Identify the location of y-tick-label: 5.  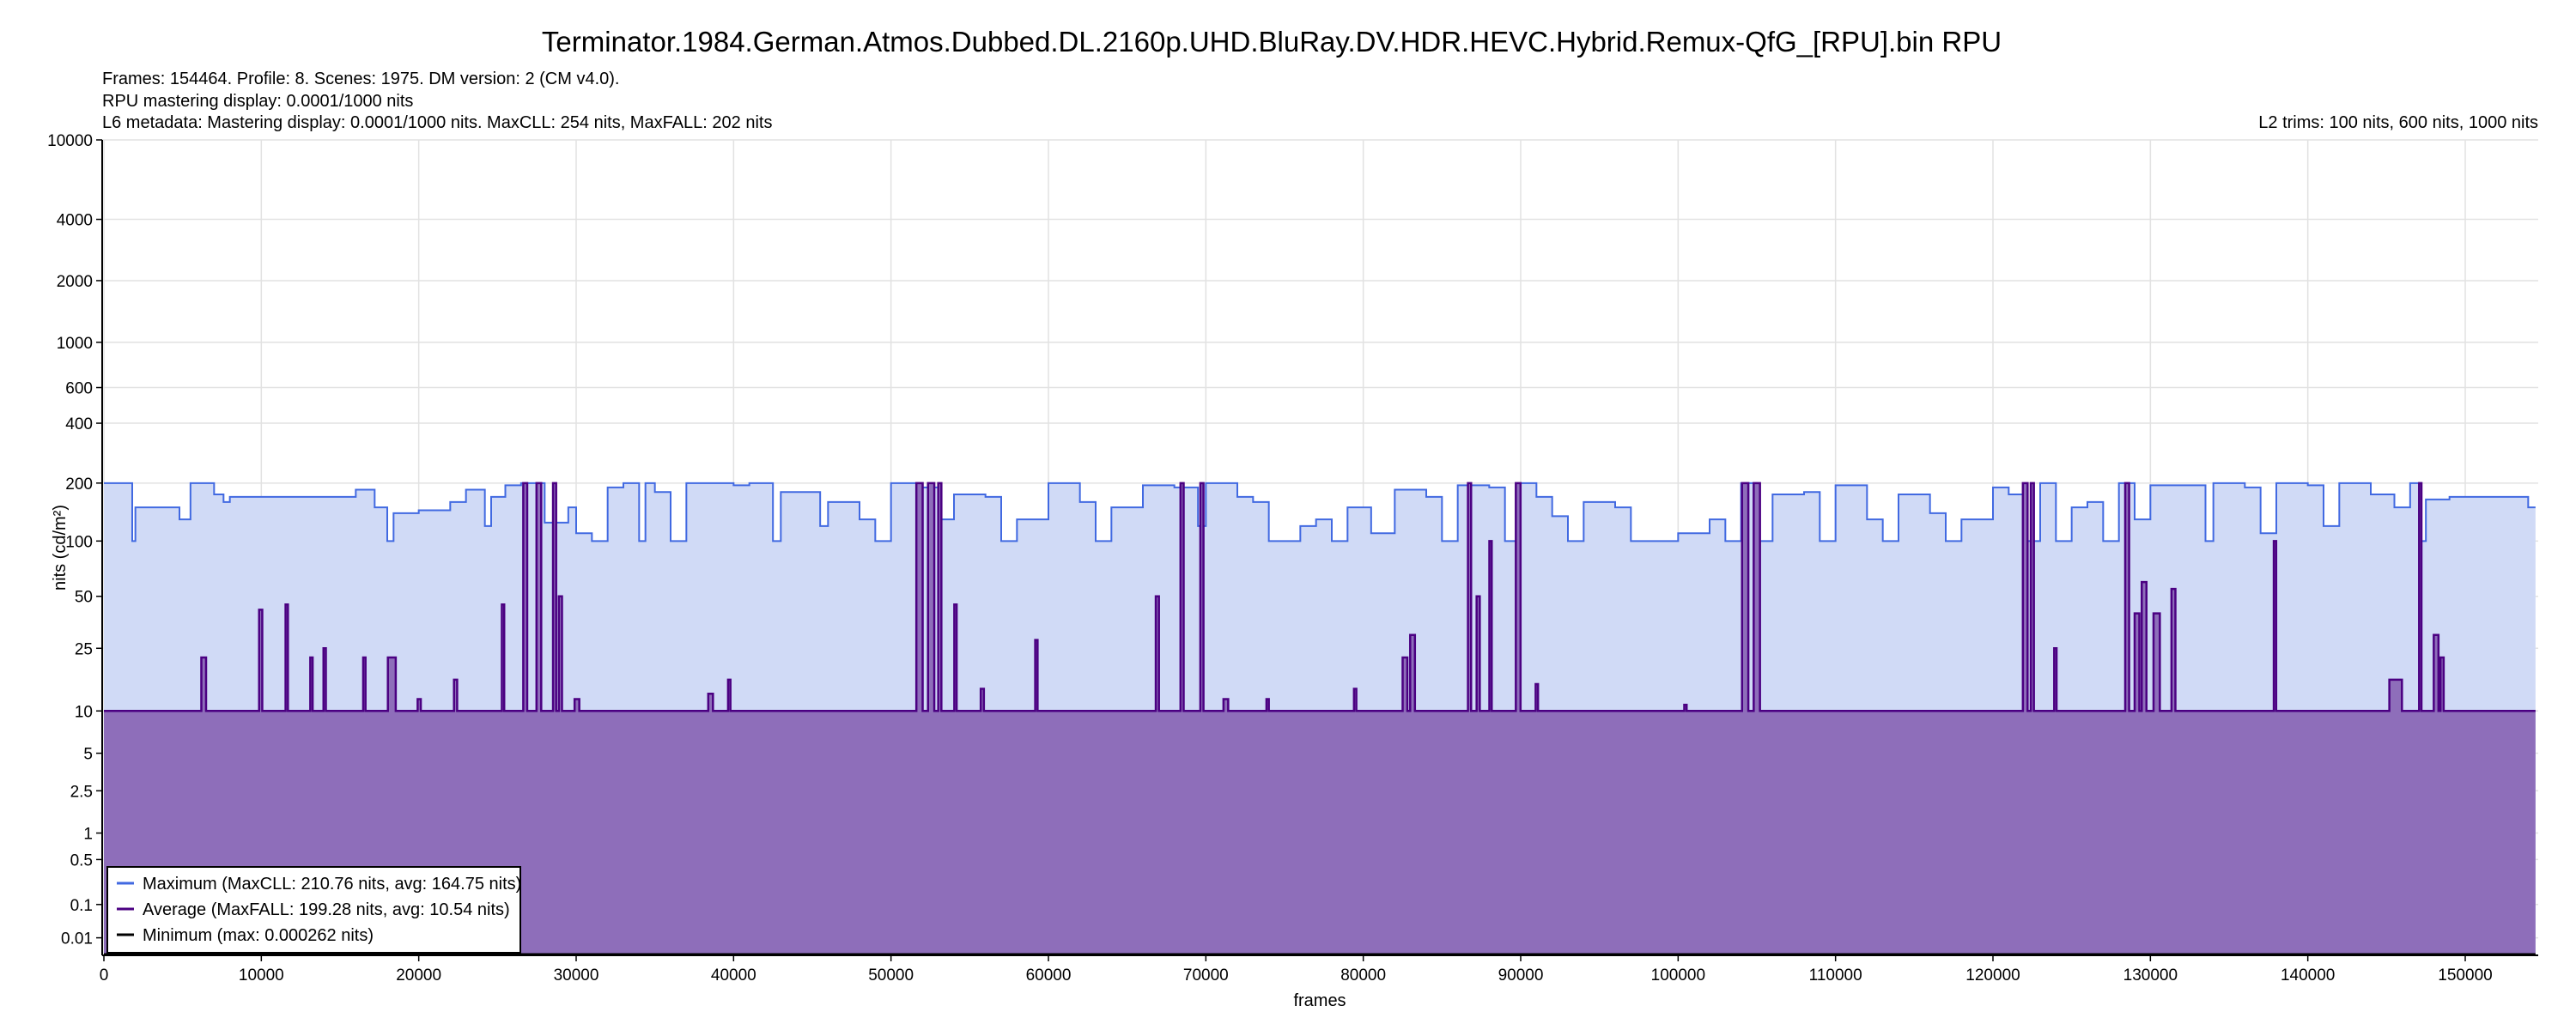
(88, 755).